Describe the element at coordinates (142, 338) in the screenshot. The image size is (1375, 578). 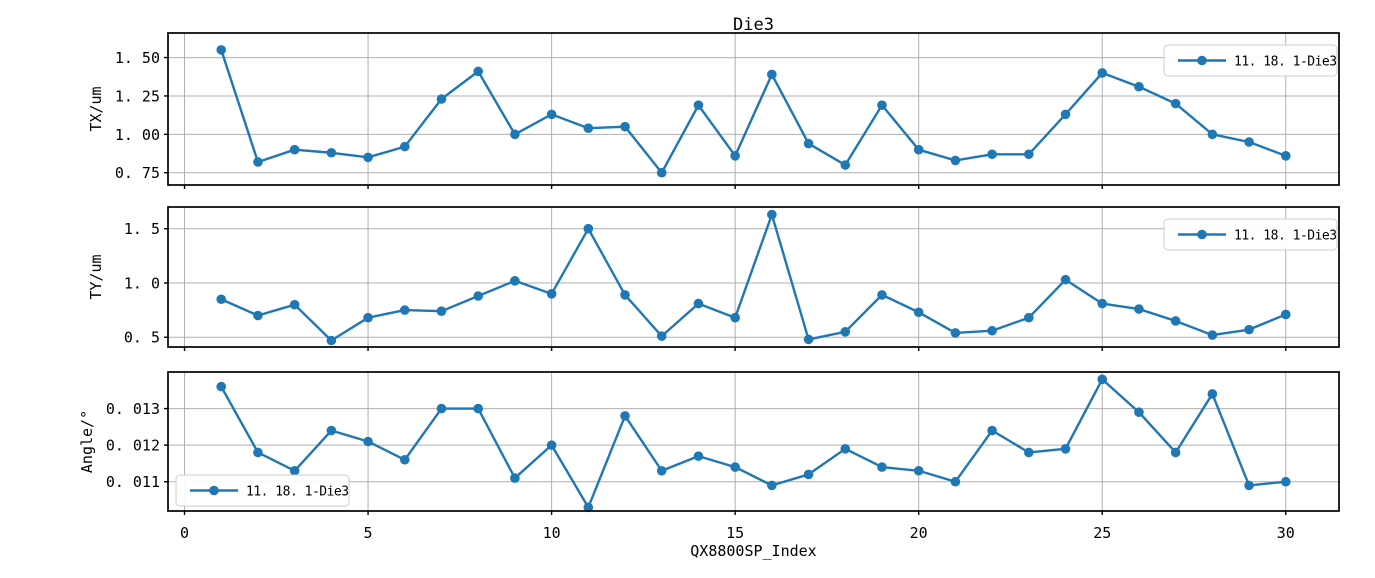
I see `y-tick-label: 0. 5` at that location.